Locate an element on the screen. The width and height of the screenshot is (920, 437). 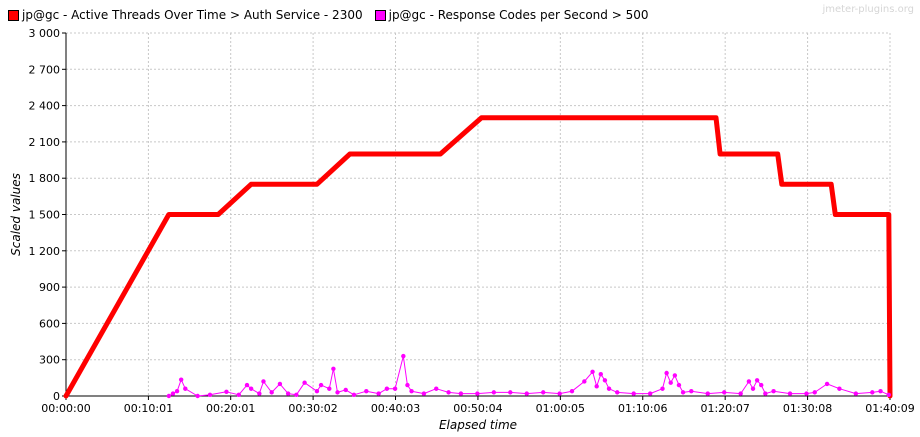
x-tick-label: 01:20:07 is located at coordinates (724, 408).